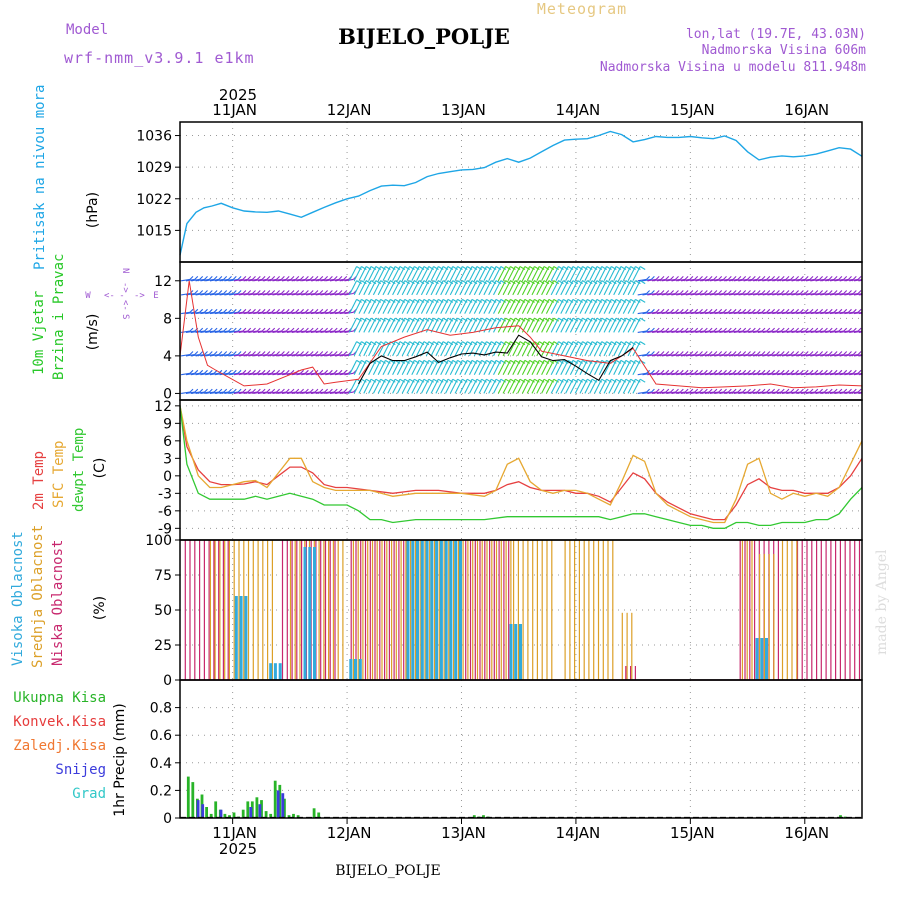 The image size is (900, 900). Describe the element at coordinates (521, 192) in the screenshot. I see `panel-frame-pressure` at that location.